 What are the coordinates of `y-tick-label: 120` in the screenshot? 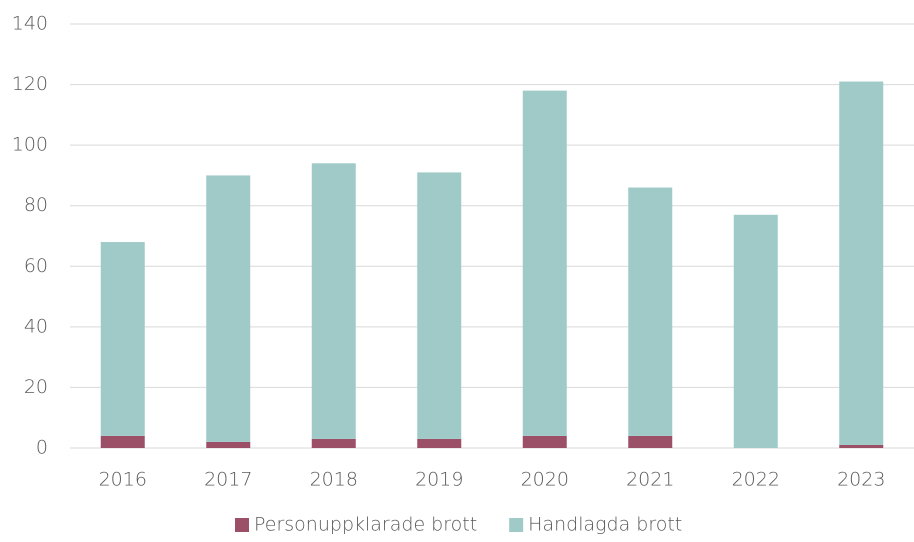 It's located at (30, 84).